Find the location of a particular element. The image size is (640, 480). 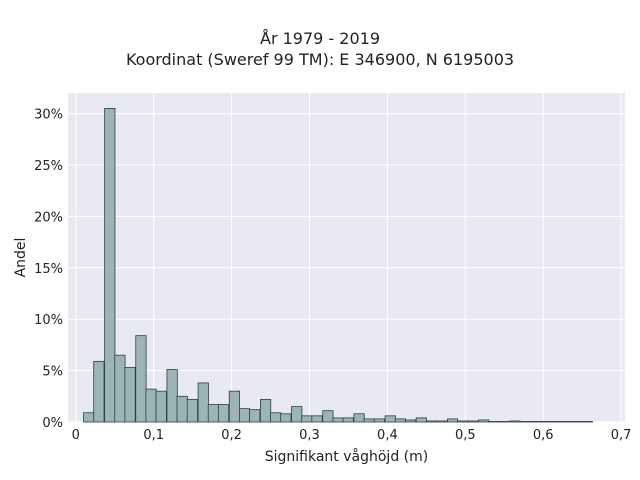

x-axis-label: Signifikant våghöjd (m) is located at coordinates (346, 456).